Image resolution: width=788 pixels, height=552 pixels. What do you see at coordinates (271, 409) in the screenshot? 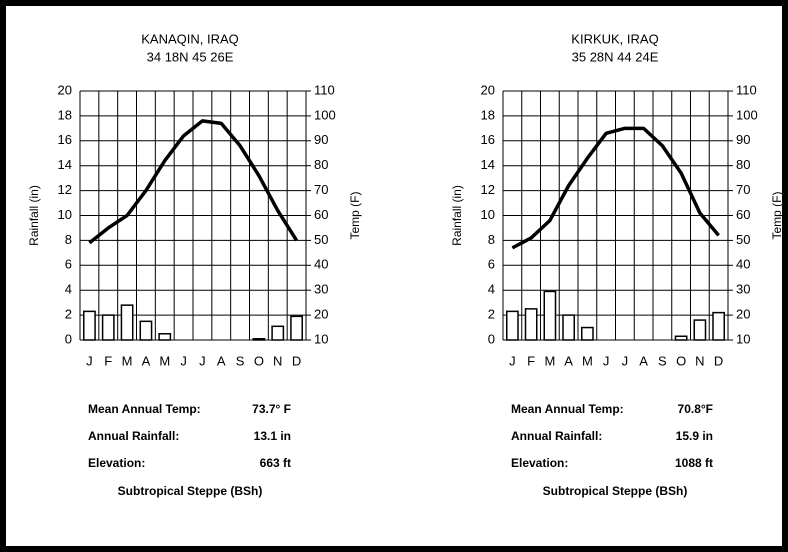
I see `stat-value: 73.7° F` at bounding box center [271, 409].